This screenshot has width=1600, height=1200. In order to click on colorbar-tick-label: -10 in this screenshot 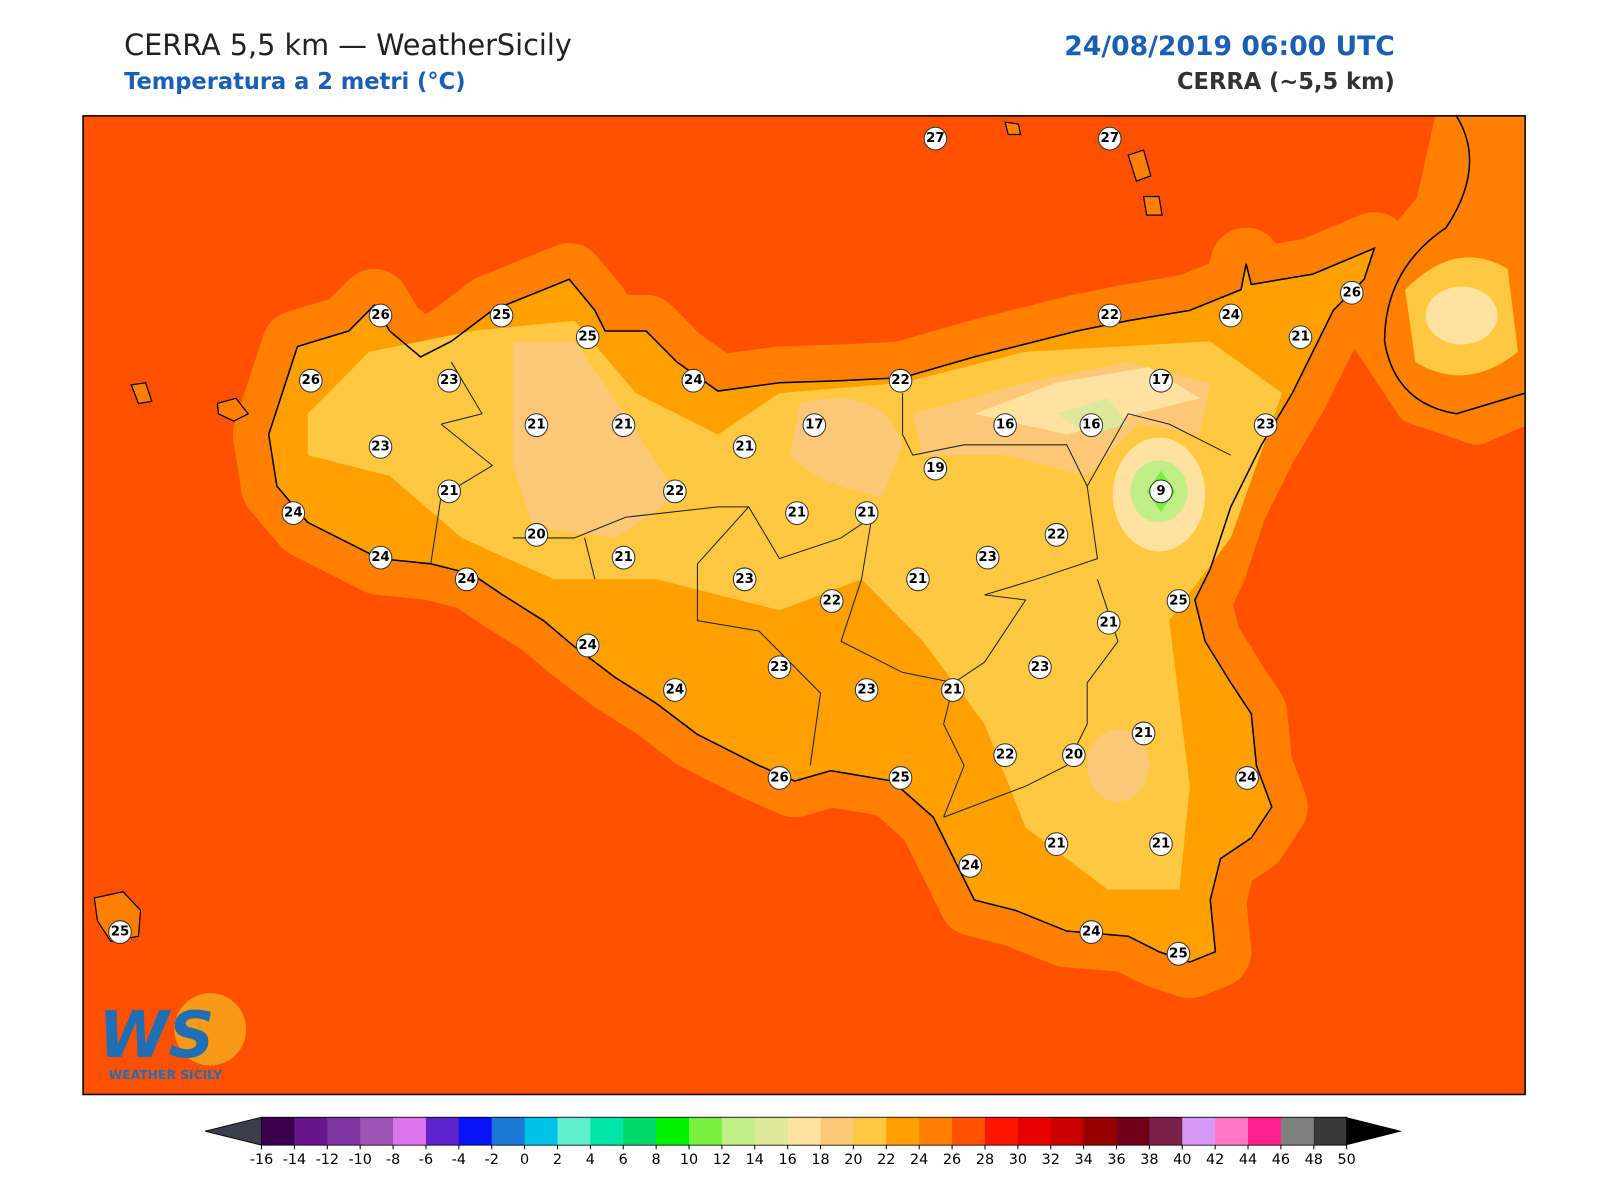, I will do `click(359, 1160)`.